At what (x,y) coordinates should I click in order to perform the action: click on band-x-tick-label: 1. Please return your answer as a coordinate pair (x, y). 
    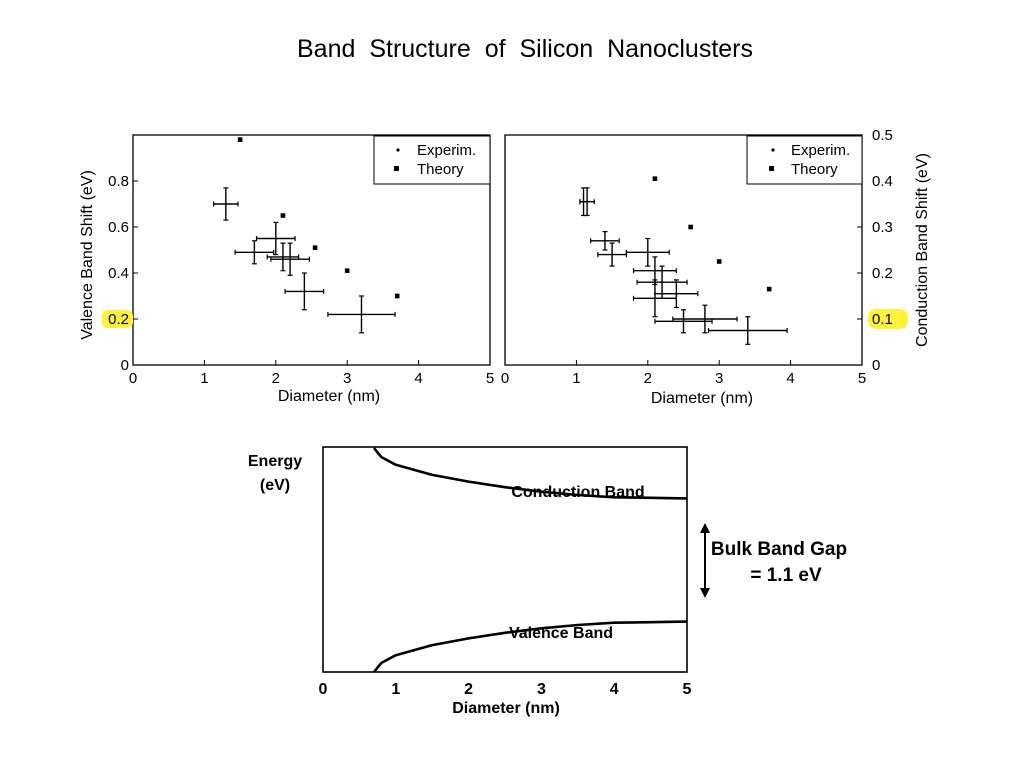
    Looking at the image, I should click on (395, 689).